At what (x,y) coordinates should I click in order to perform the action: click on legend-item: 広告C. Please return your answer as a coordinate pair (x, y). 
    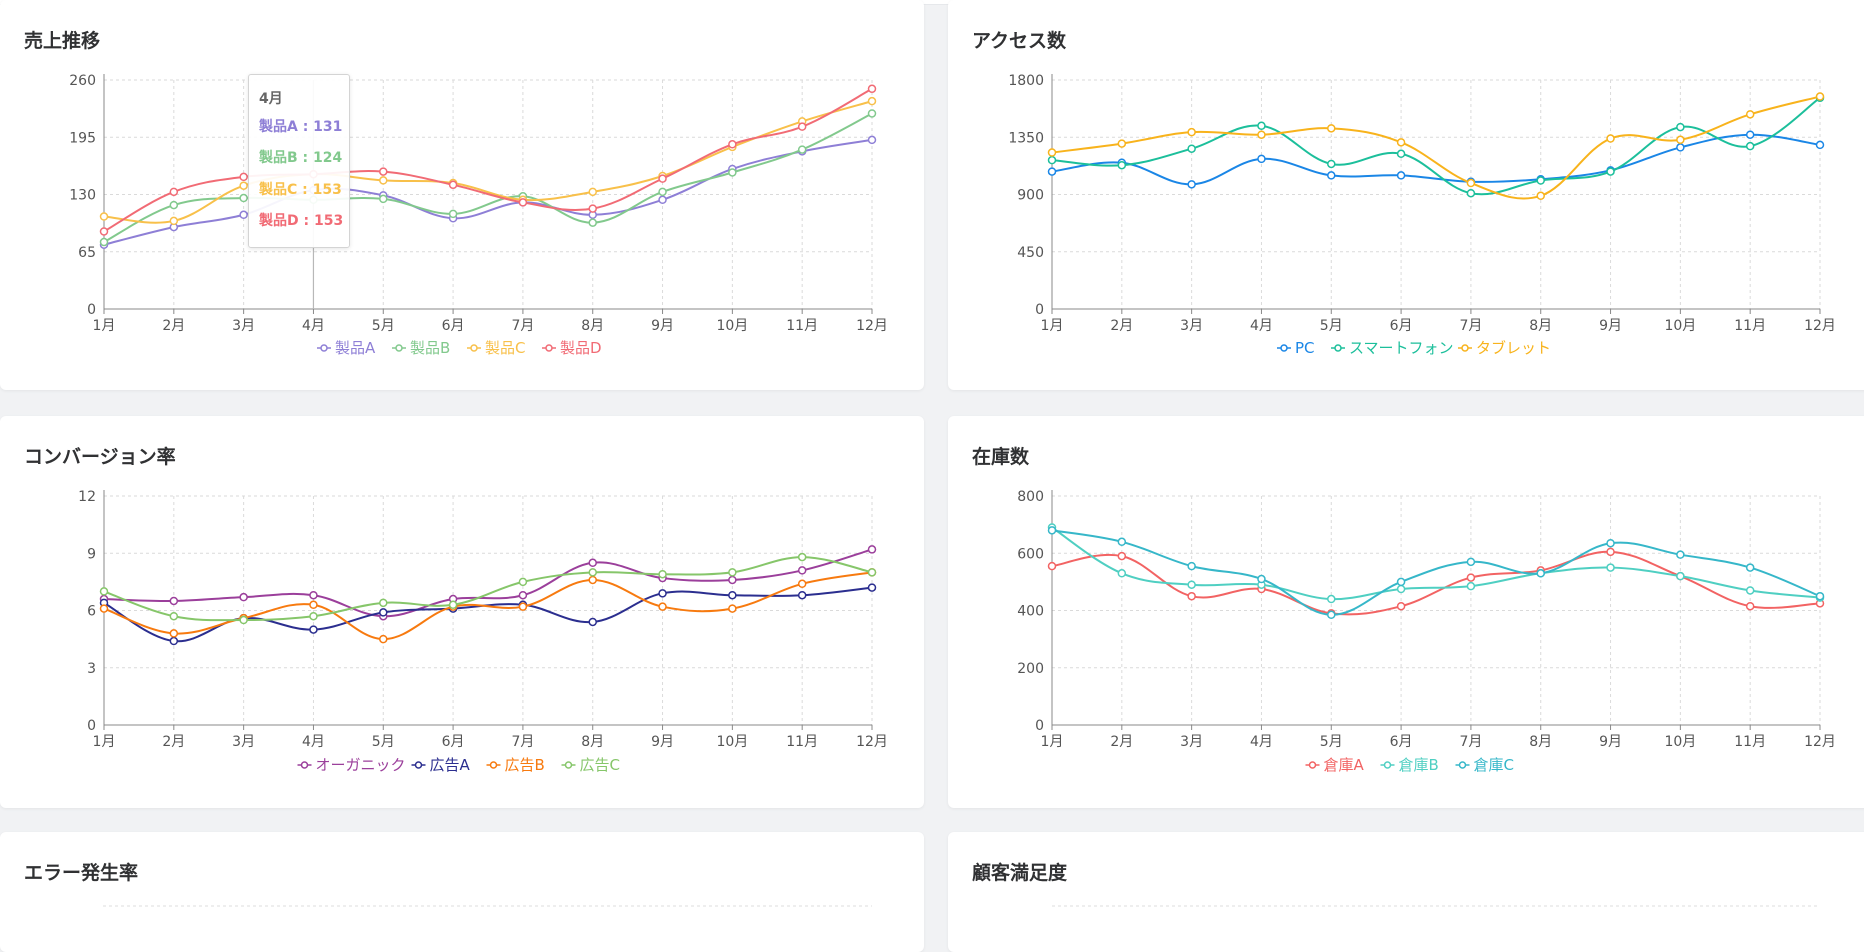
    Looking at the image, I should click on (590, 765).